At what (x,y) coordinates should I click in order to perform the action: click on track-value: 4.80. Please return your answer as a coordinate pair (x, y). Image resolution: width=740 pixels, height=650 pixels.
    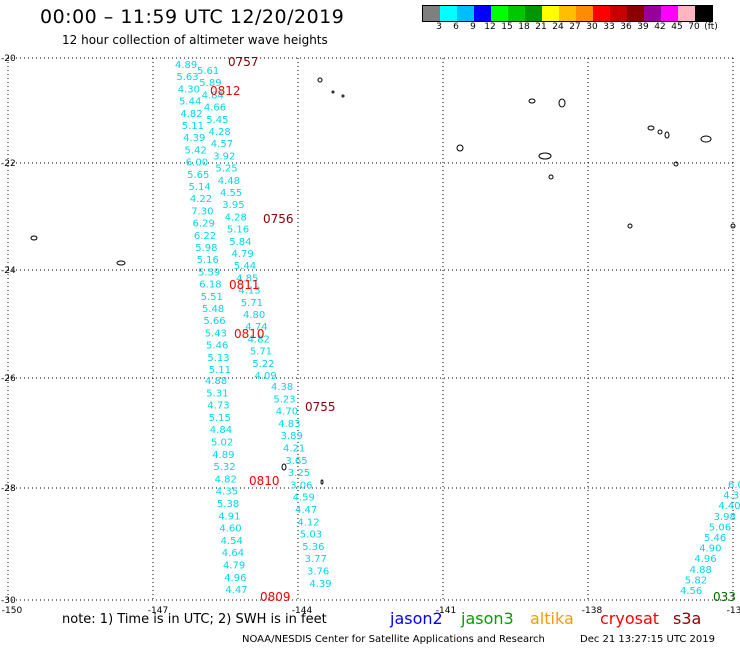
    Looking at the image, I should click on (254, 315).